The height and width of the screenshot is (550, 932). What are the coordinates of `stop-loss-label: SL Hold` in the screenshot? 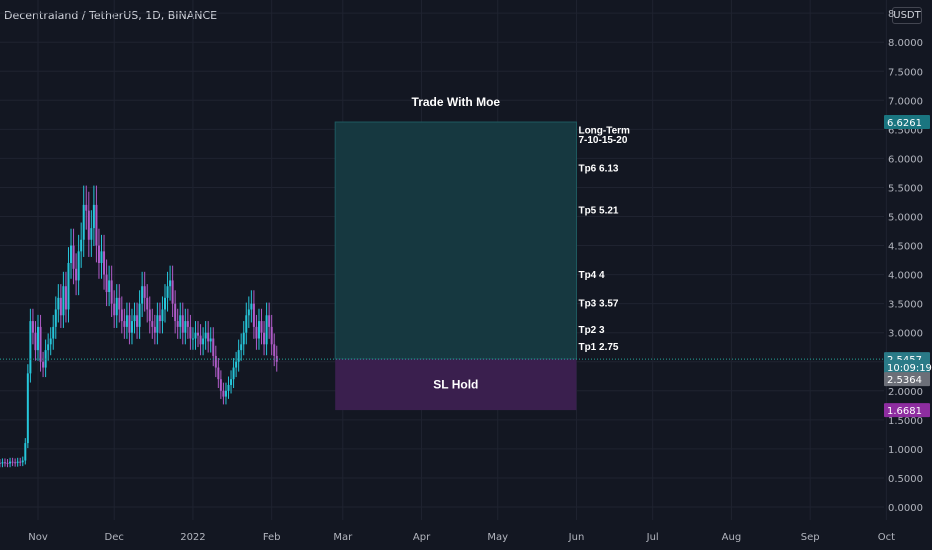 It's located at (455, 385).